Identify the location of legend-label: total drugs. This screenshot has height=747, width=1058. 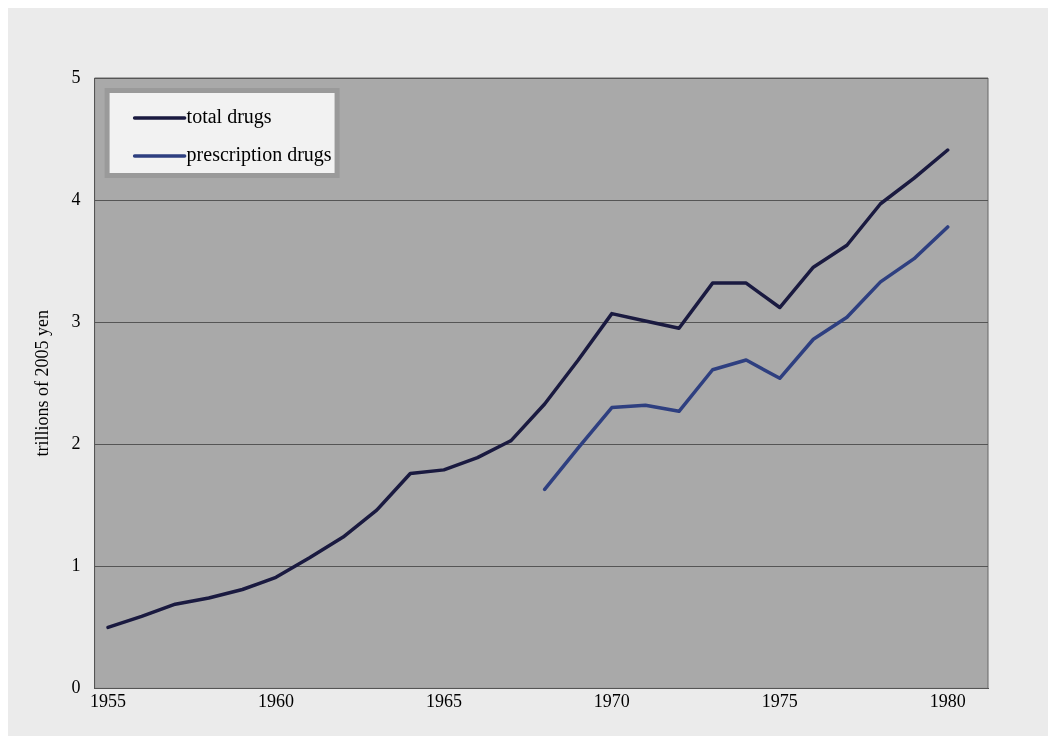
(229, 117).